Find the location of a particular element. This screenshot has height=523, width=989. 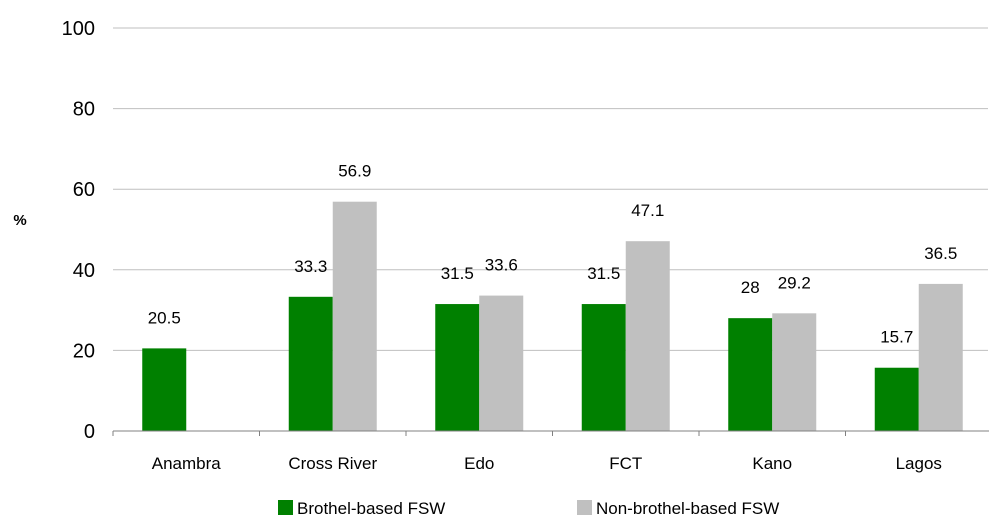

data-label: 47.1 is located at coordinates (647, 210).